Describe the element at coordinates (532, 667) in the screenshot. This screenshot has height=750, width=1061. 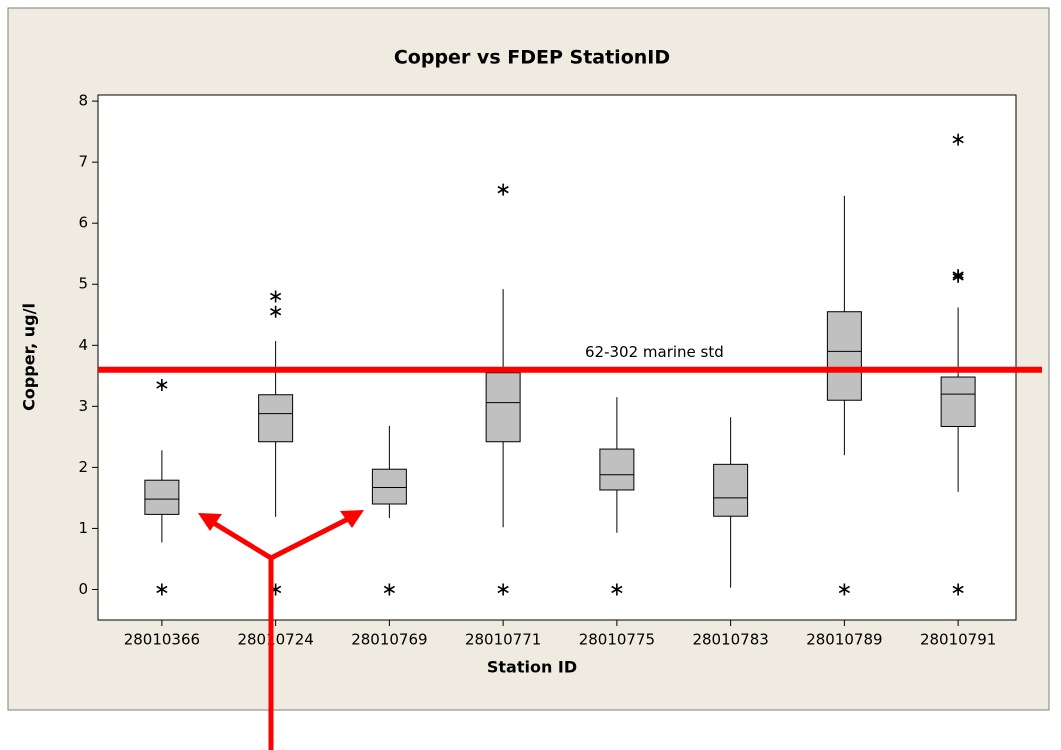
I see `x-axis-label: Station ID` at that location.